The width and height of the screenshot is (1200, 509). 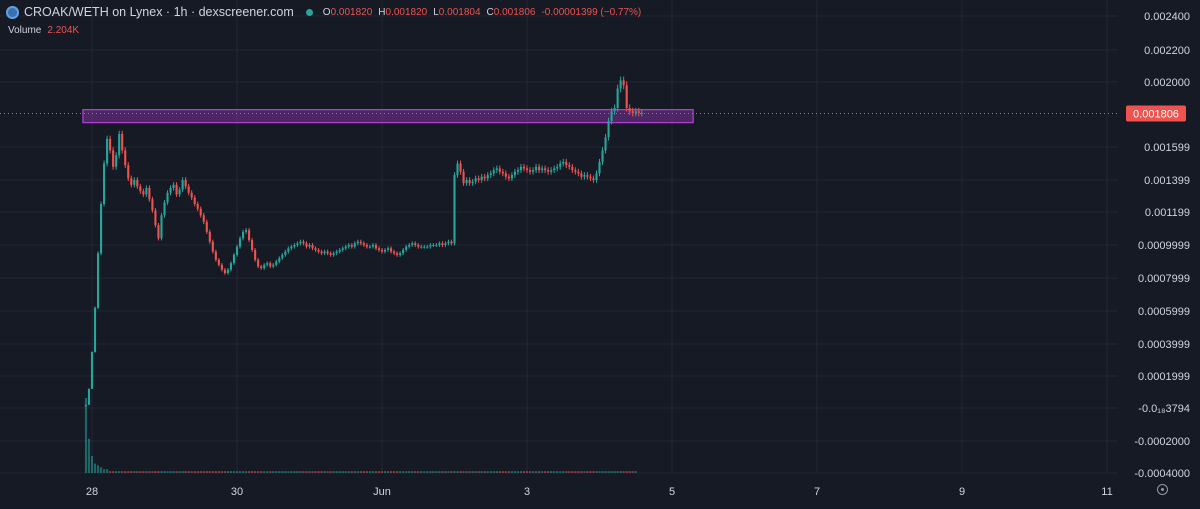 What do you see at coordinates (1162, 442) in the screenshot?
I see `y-tick-label: -0.0002000` at bounding box center [1162, 442].